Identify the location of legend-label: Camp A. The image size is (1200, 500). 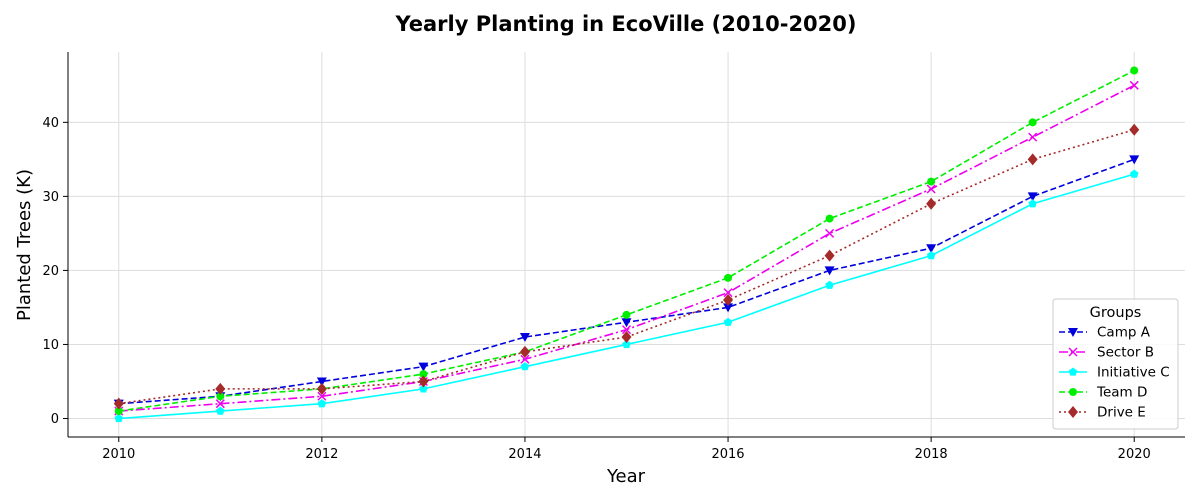
(1124, 333).